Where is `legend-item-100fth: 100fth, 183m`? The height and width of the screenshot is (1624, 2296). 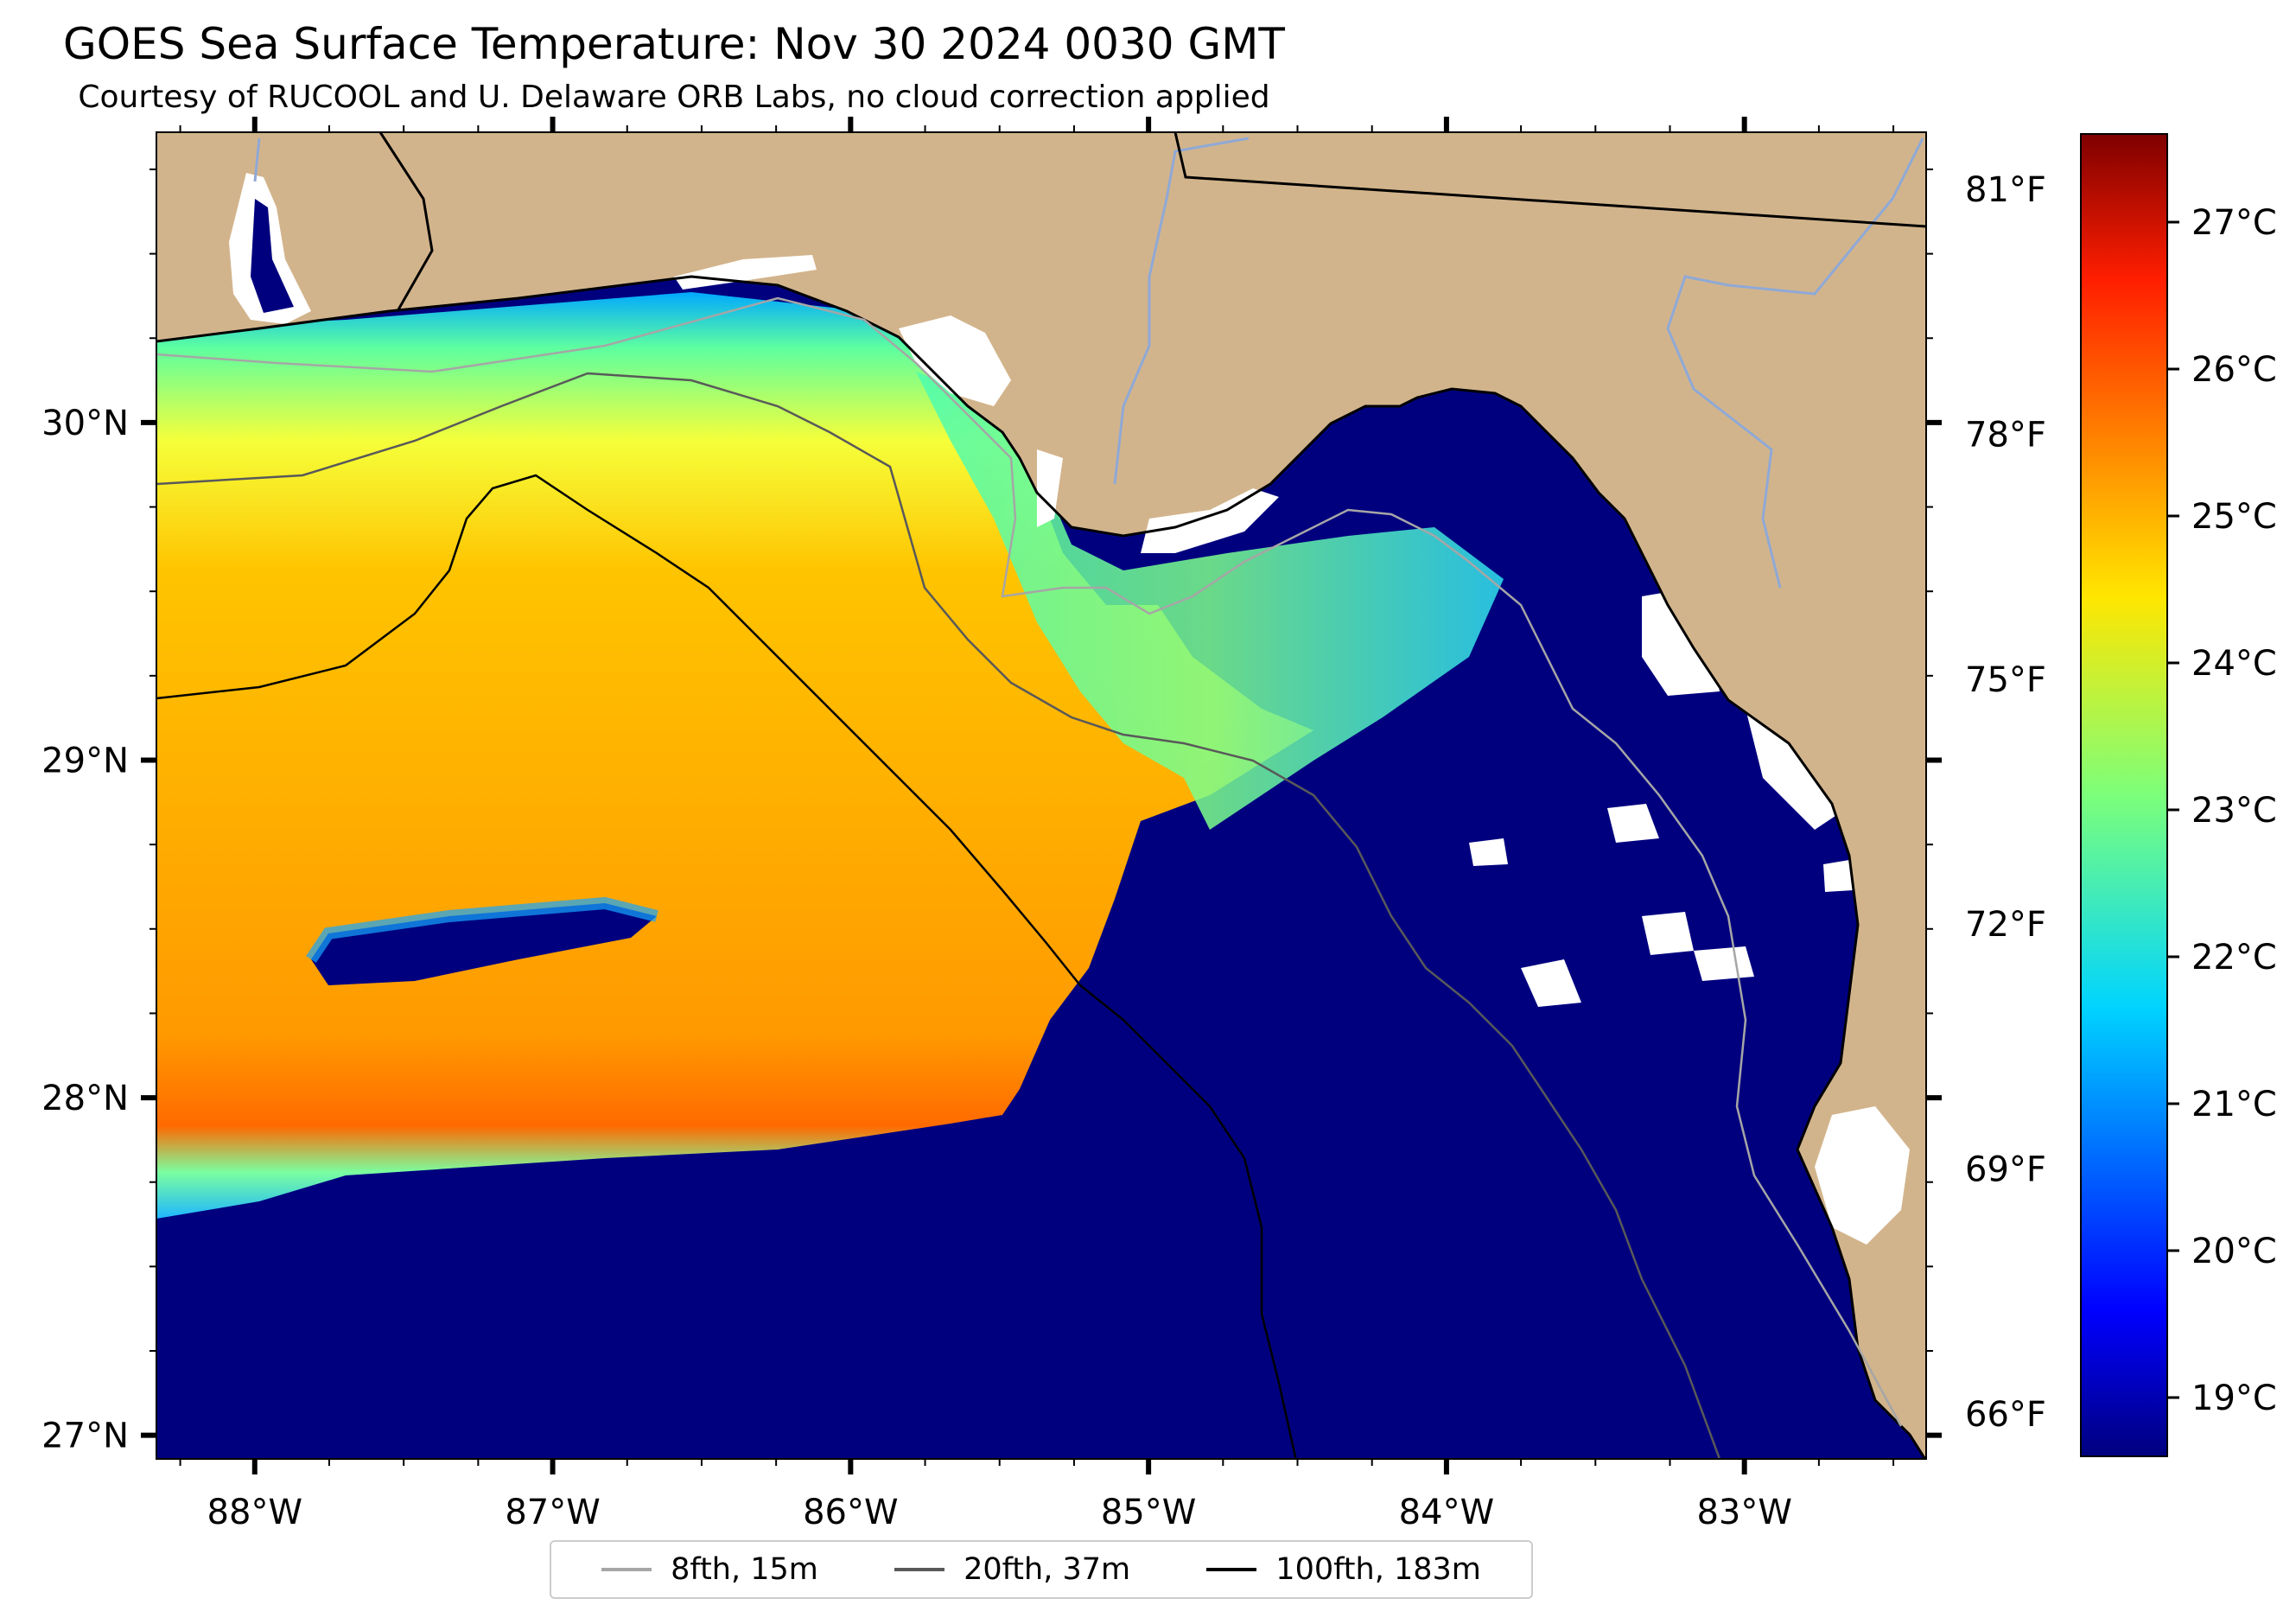 legend-item-100fth: 100fth, 183m is located at coordinates (1343, 1569).